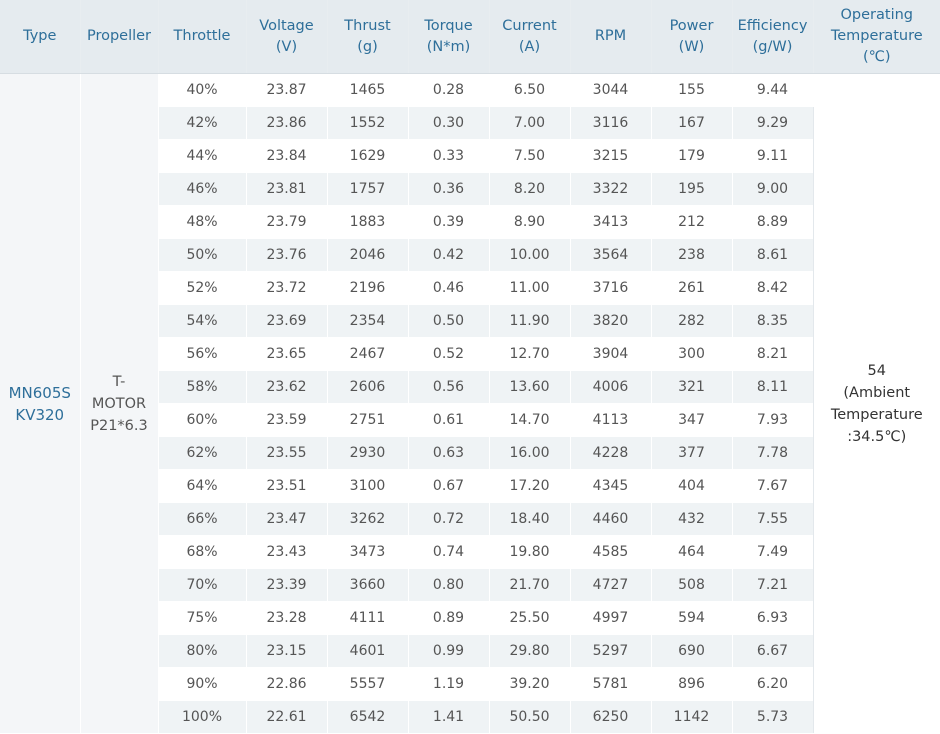 This screenshot has width=940, height=734. What do you see at coordinates (877, 392) in the screenshot?
I see `operating-temperature-line: (Ambient` at bounding box center [877, 392].